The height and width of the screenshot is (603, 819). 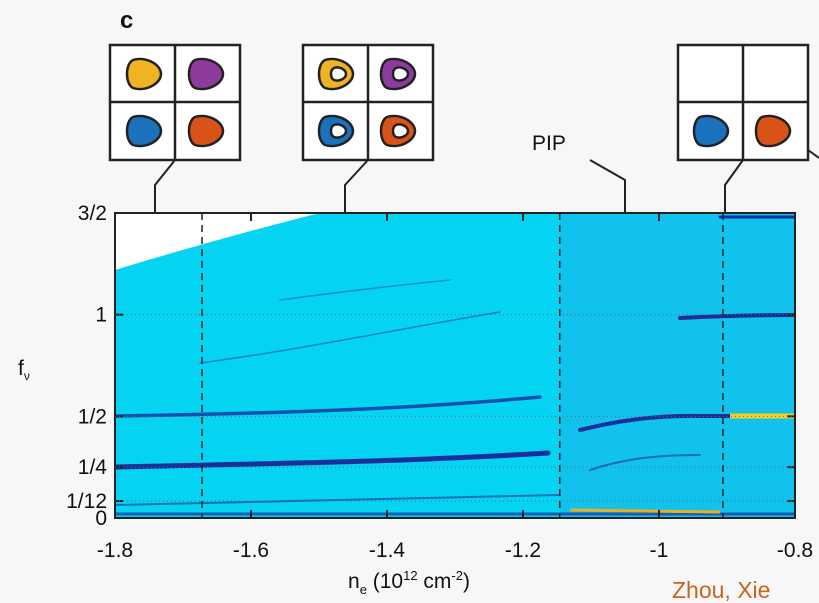 I want to click on x-label-2: (10, so click(x=385, y=581).